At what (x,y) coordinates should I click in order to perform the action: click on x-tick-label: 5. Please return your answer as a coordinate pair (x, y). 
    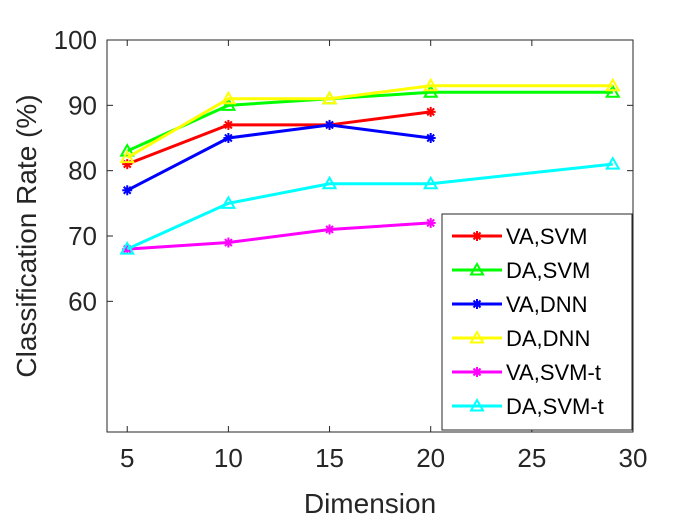
    Looking at the image, I should click on (127, 458).